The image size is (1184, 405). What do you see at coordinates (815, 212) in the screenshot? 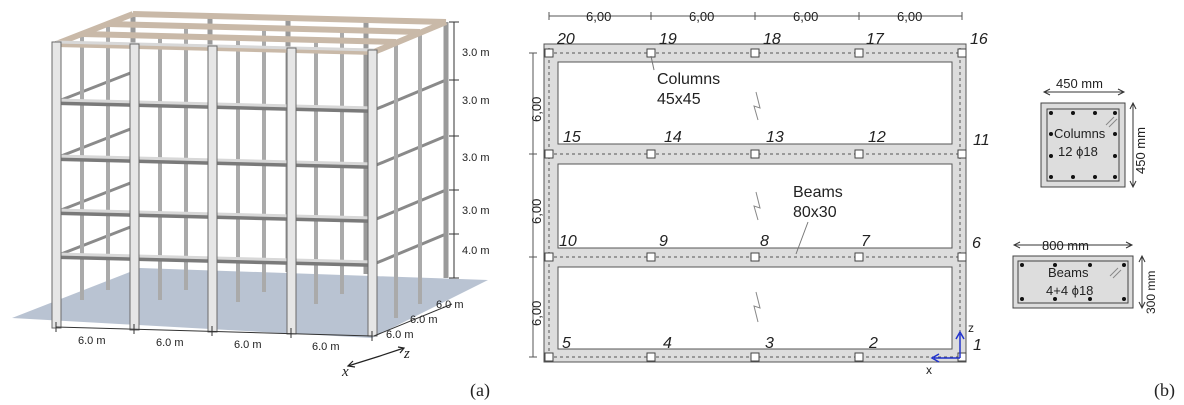
I see `beams-annotation-size: 80x30` at bounding box center [815, 212].